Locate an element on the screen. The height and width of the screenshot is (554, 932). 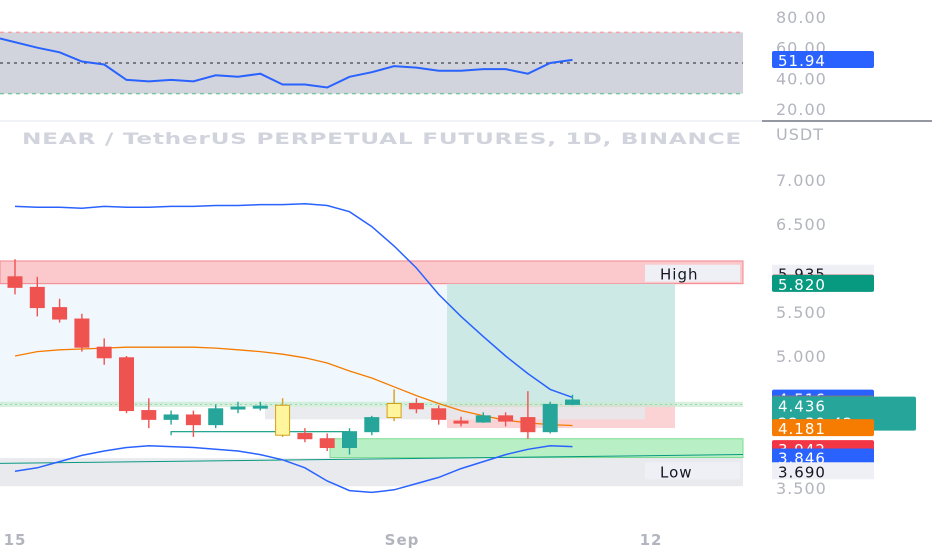
price-tag: 5.820 is located at coordinates (823, 284).